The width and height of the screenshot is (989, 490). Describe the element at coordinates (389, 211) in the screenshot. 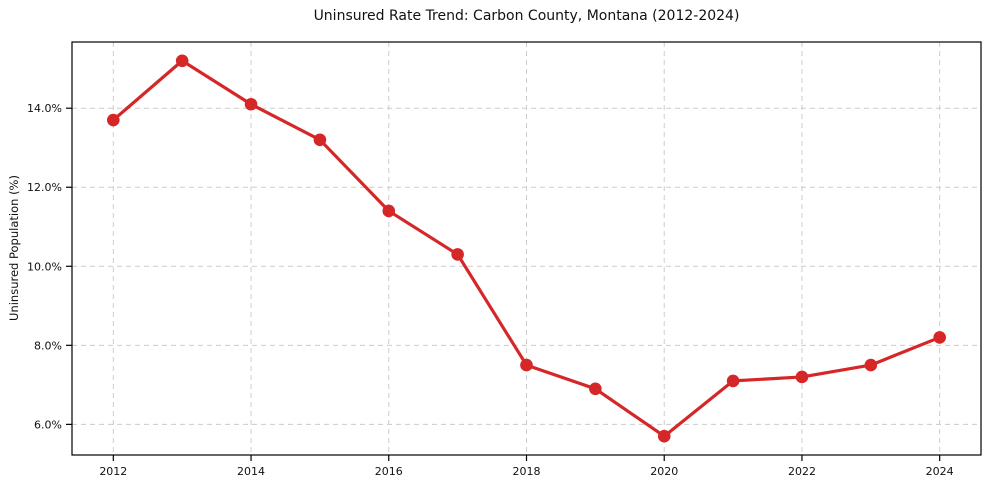

I see `data-point-2016` at that location.